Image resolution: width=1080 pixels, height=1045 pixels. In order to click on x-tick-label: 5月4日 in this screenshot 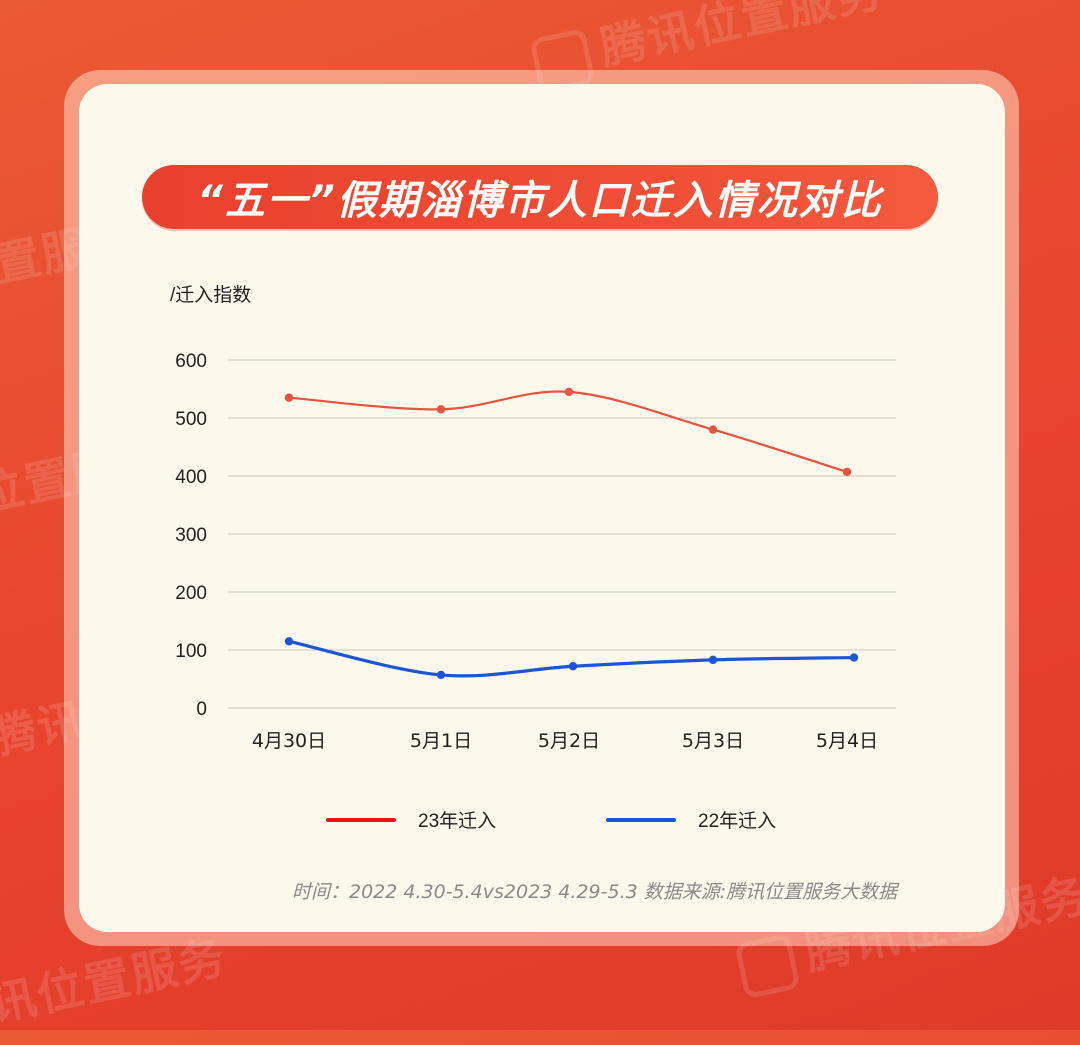, I will do `click(847, 741)`.